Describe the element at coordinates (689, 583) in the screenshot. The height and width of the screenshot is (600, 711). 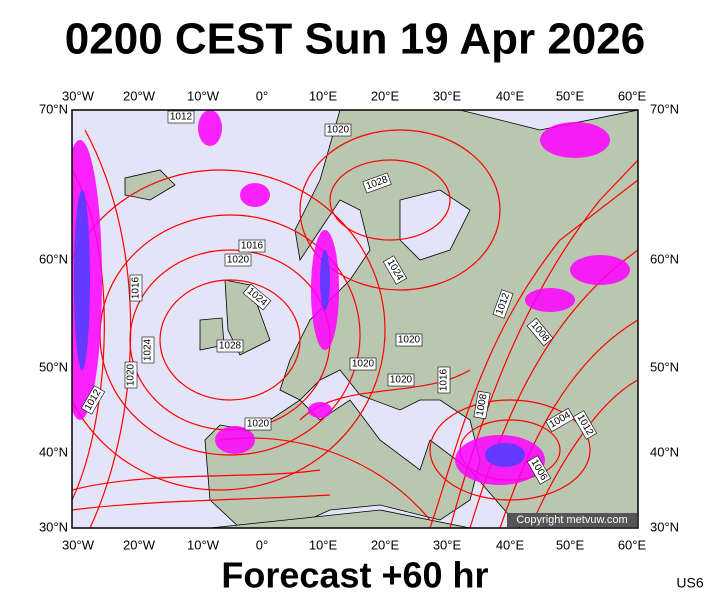
I see `model-code: US6` at that location.